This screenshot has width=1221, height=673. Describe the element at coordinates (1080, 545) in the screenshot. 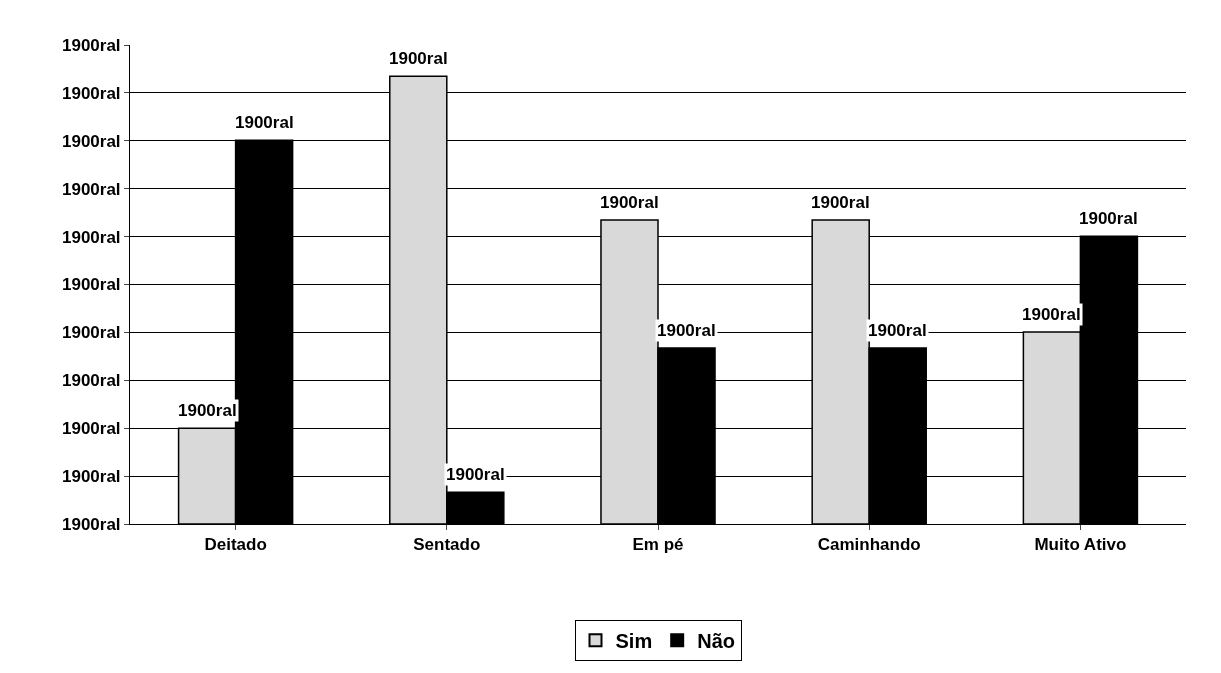

I see `x-tick-label: Muito Ativo` at that location.